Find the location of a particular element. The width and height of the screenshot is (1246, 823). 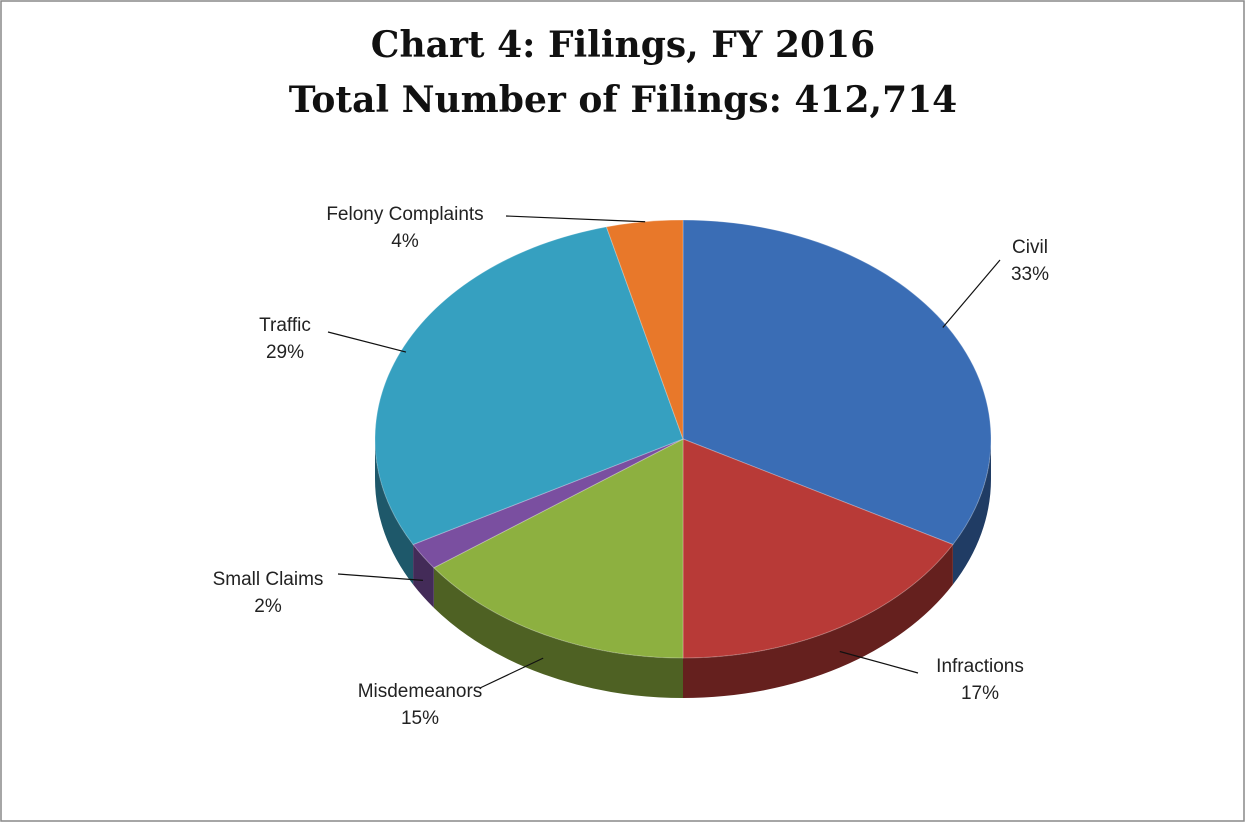

data-label-name: Felony Complaints is located at coordinates (404, 214).